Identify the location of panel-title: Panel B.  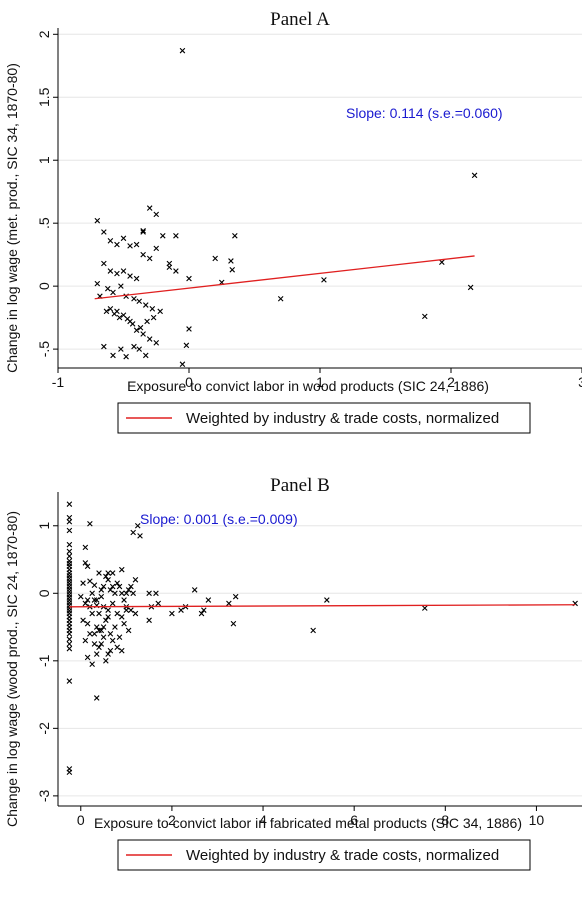
(300, 485).